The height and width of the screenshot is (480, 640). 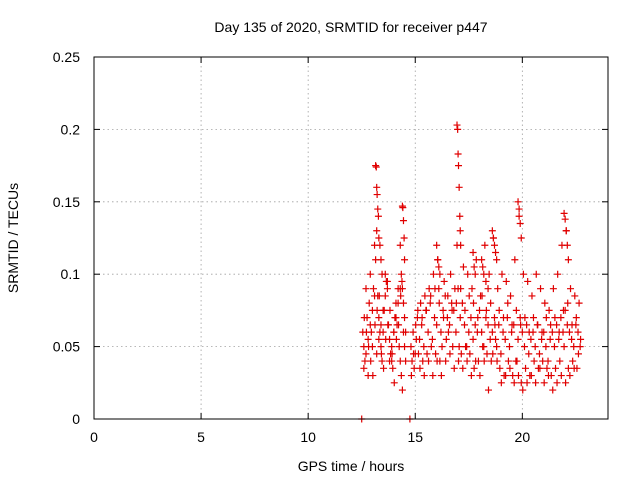 What do you see at coordinates (76, 419) in the screenshot?
I see `y-tick-label: 0` at bounding box center [76, 419].